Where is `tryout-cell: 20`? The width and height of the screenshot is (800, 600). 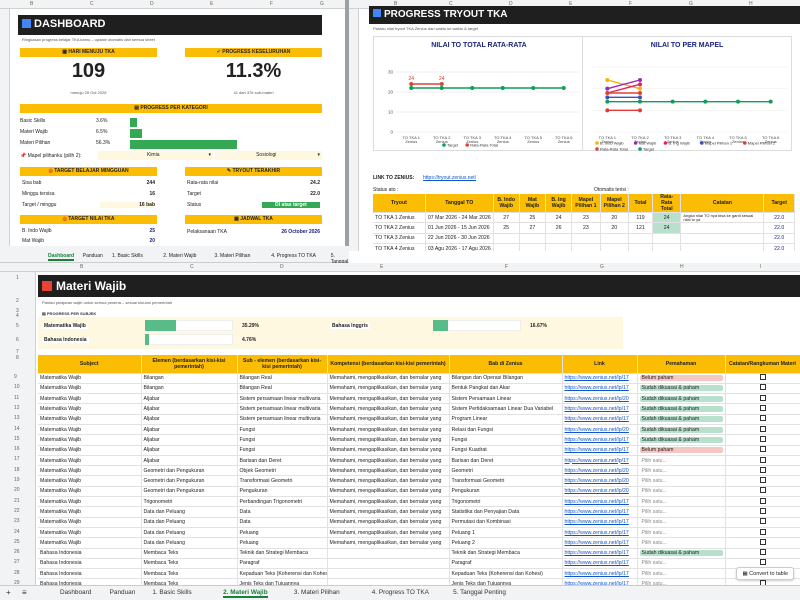
tryout-cell: 20 is located at coordinates (614, 218).